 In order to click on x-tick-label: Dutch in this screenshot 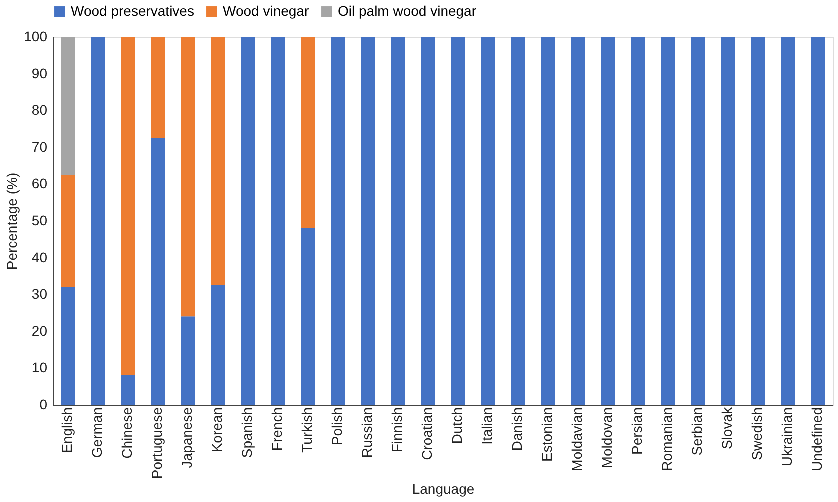, I will do `click(457, 426)`.